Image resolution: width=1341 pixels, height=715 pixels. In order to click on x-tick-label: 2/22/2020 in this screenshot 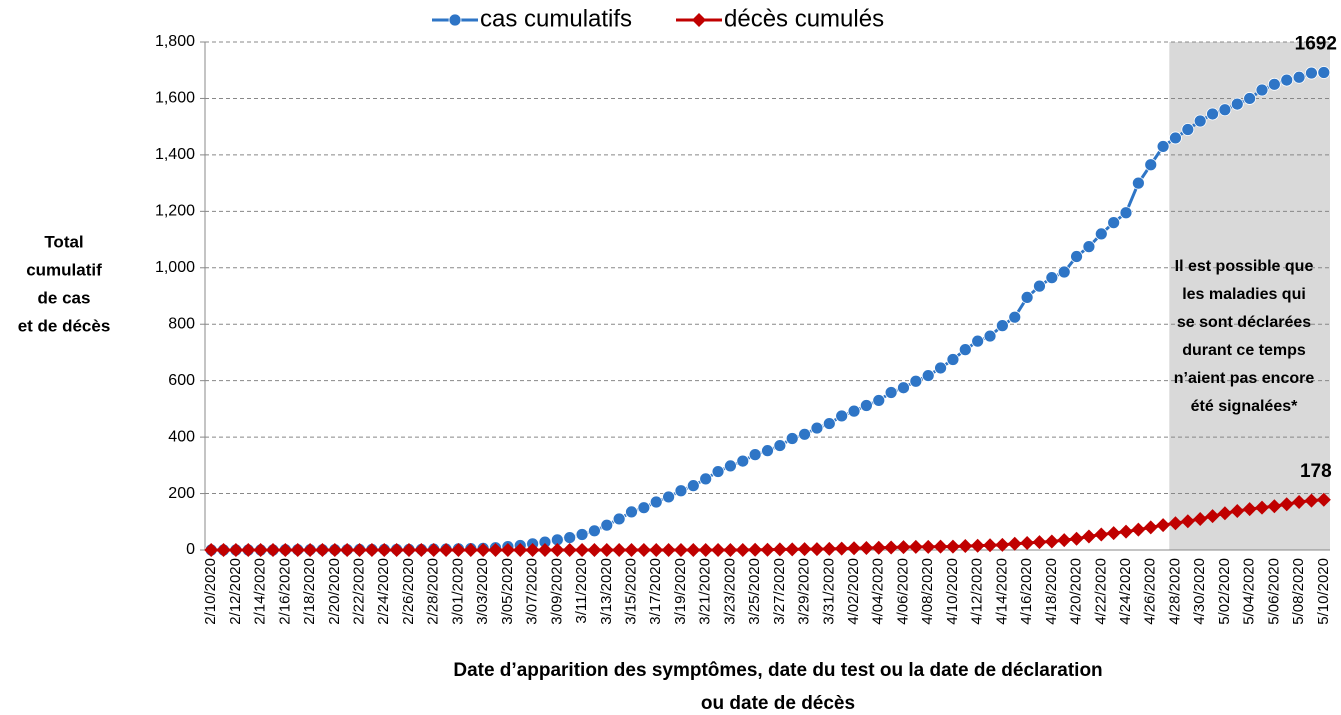, I will do `click(359, 591)`.